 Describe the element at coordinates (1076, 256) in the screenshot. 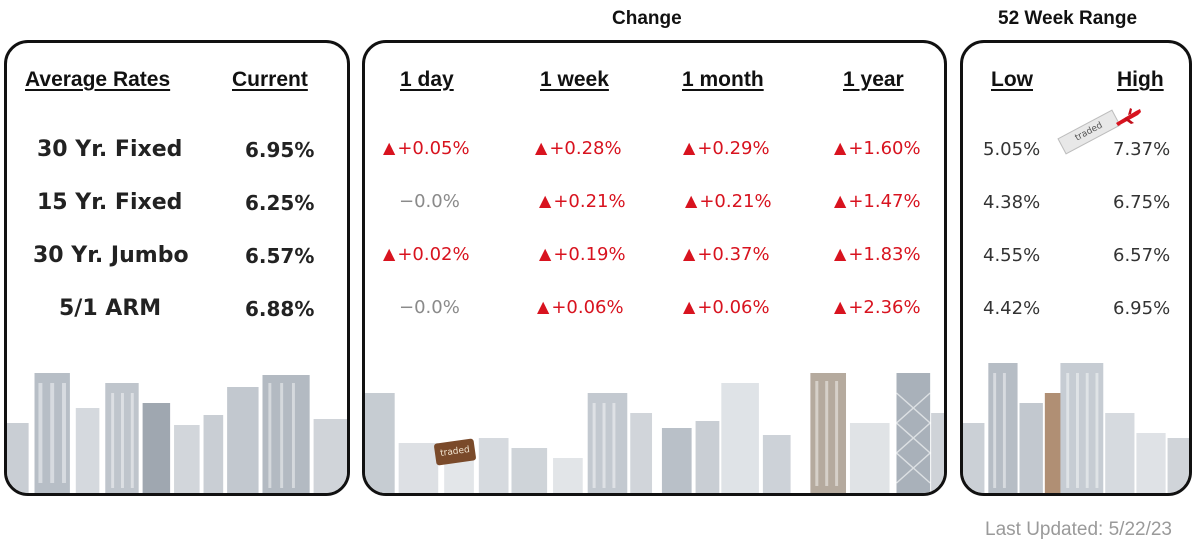

I see `range-row: 4.55% 6.57%` at that location.